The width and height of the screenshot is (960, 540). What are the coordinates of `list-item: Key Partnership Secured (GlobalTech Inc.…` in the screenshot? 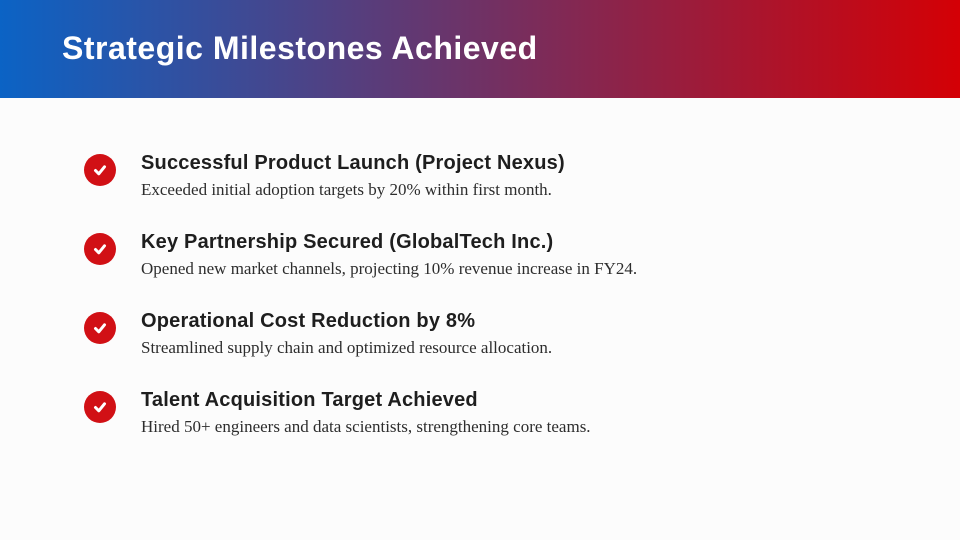 It's located at (492, 255).